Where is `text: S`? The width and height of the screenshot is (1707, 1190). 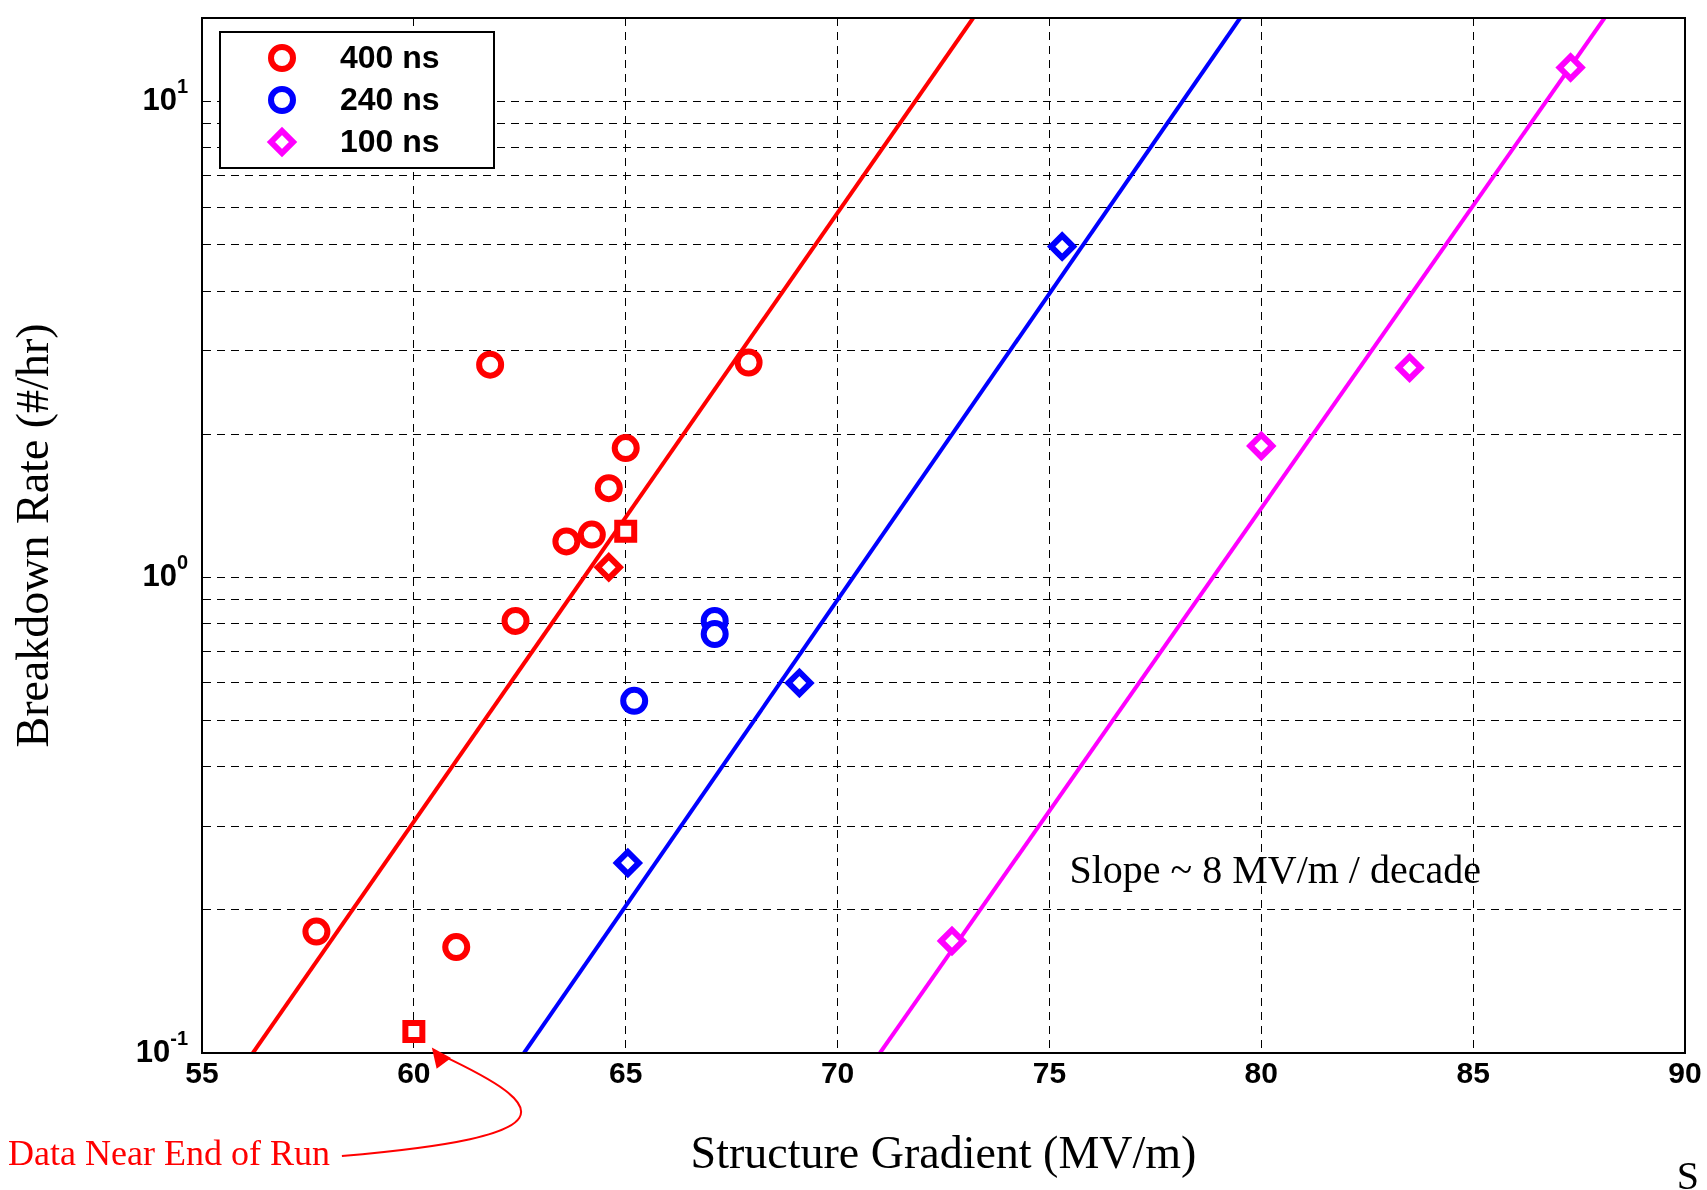 text: S is located at coordinates (1687, 1171).